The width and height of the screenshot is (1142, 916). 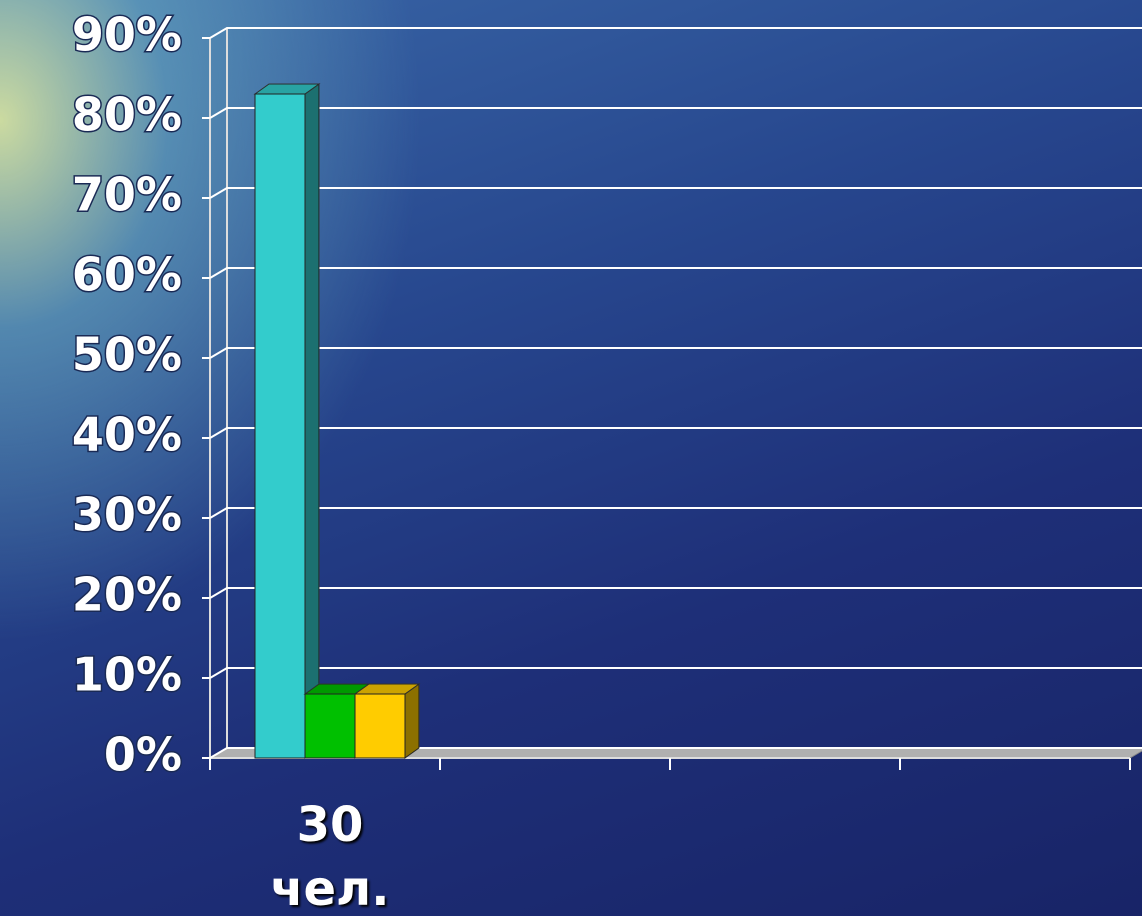 I want to click on y-tick-label: 50%, so click(x=127, y=355).